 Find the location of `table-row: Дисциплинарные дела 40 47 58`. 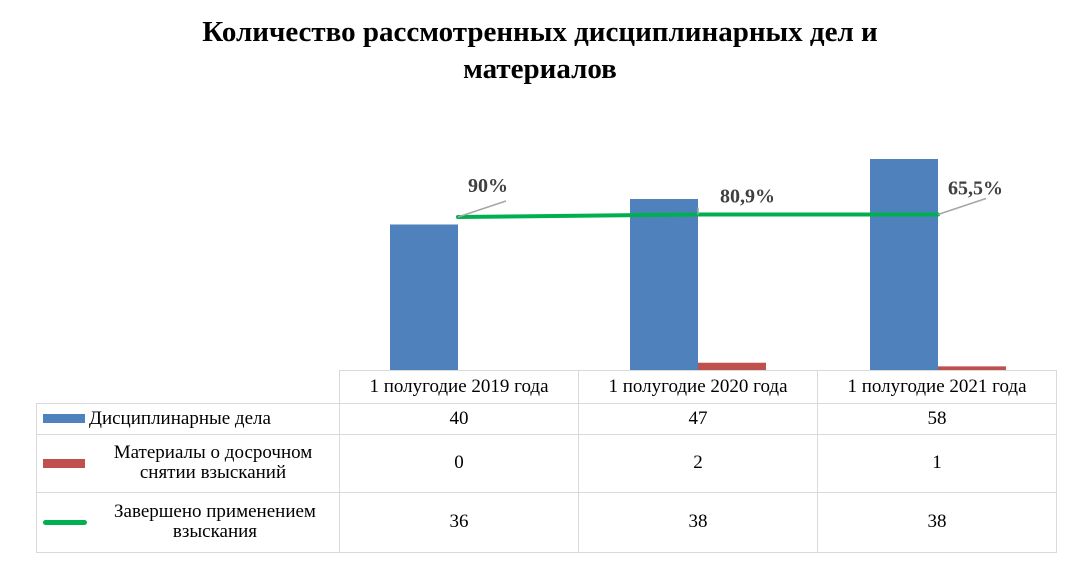

table-row: Дисциплинарные дела 40 47 58 is located at coordinates (546, 418).